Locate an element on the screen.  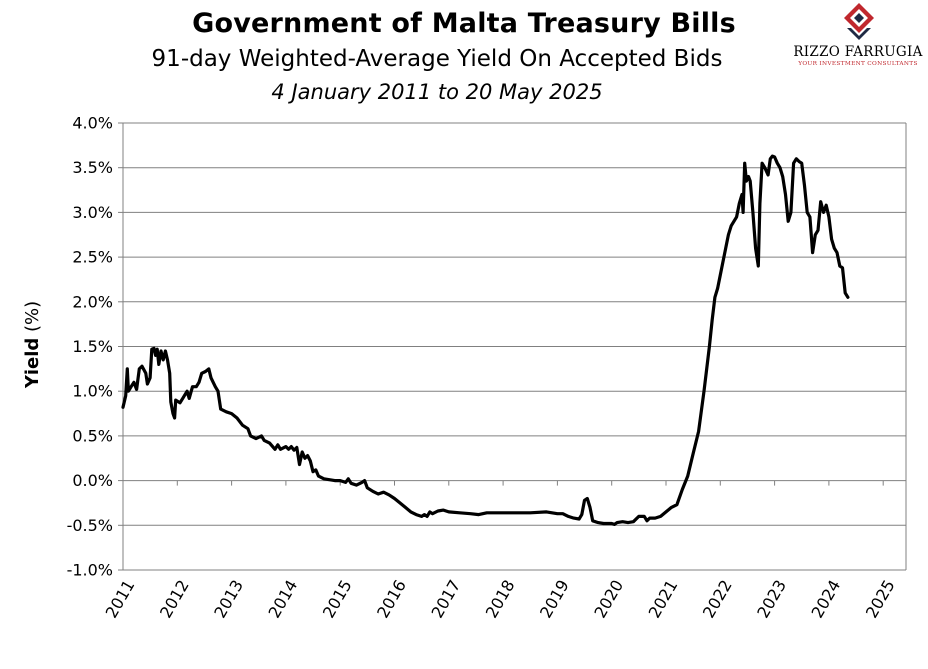
y-axis-title: Yield (%) is located at coordinates (32, 345).